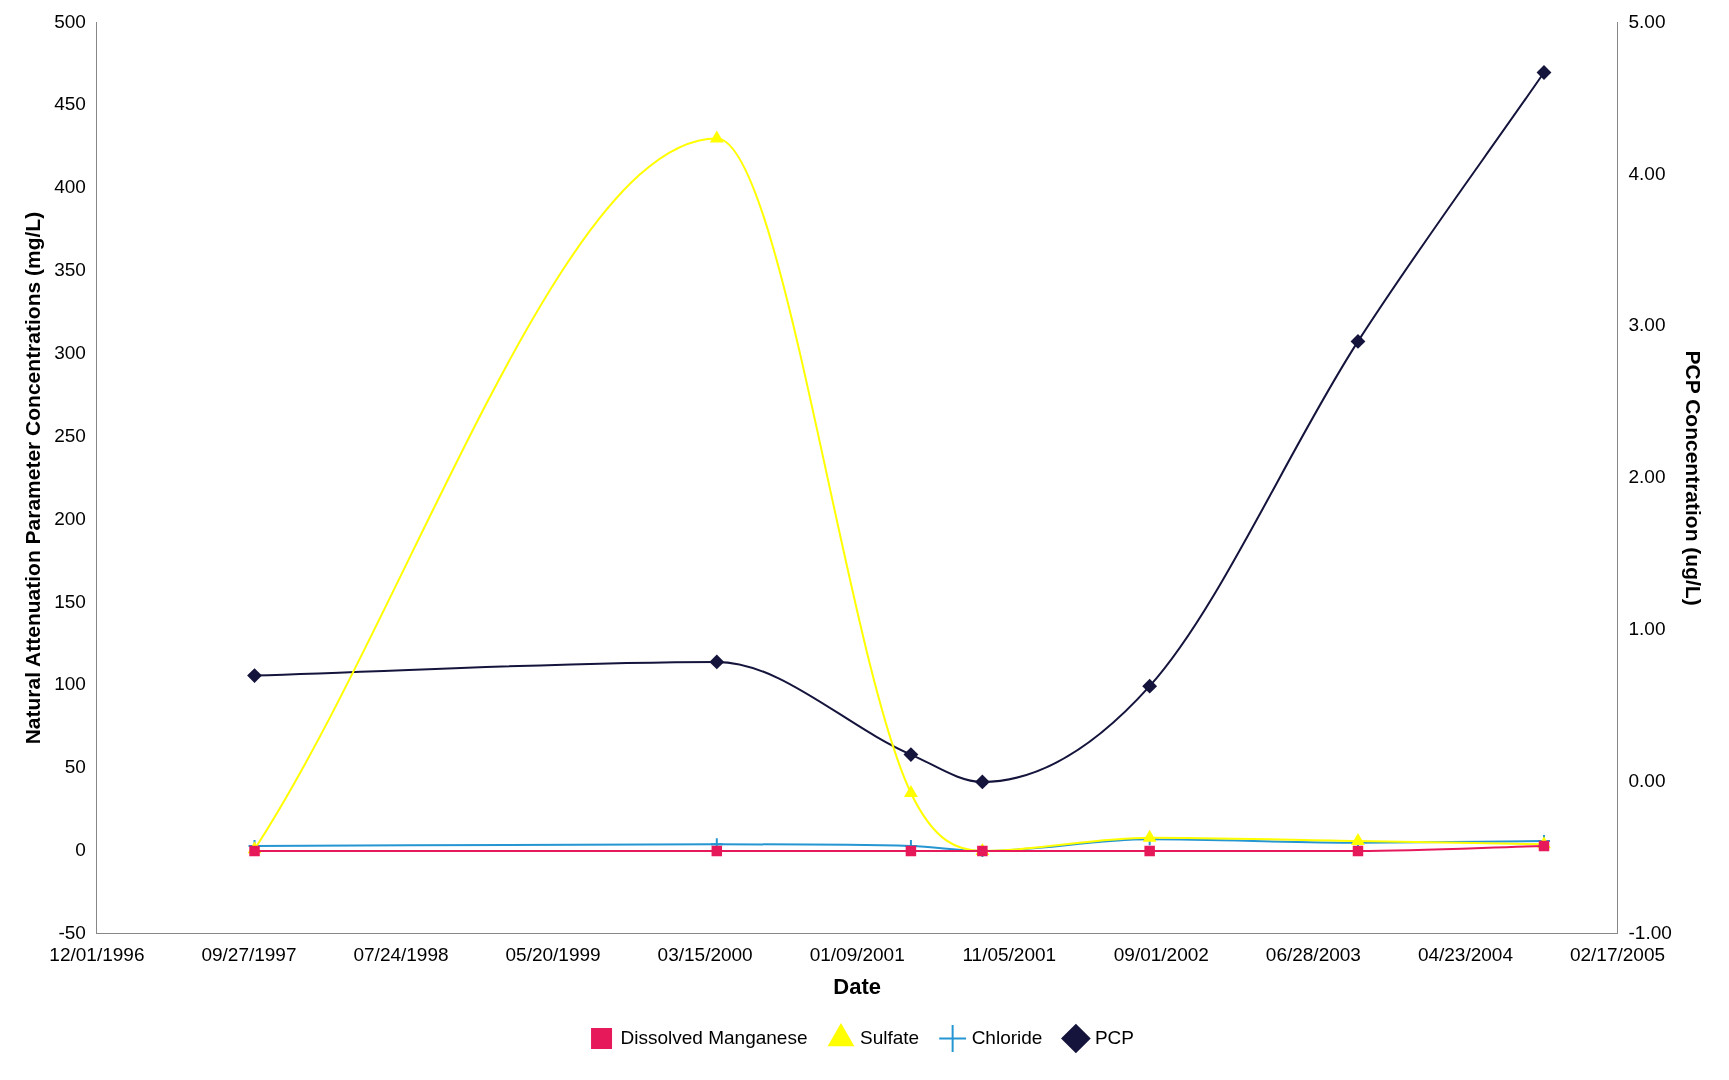 The width and height of the screenshot is (1729, 1080). Describe the element at coordinates (714, 1037) in the screenshot. I see `legend-label: Dissolved Manganese` at that location.